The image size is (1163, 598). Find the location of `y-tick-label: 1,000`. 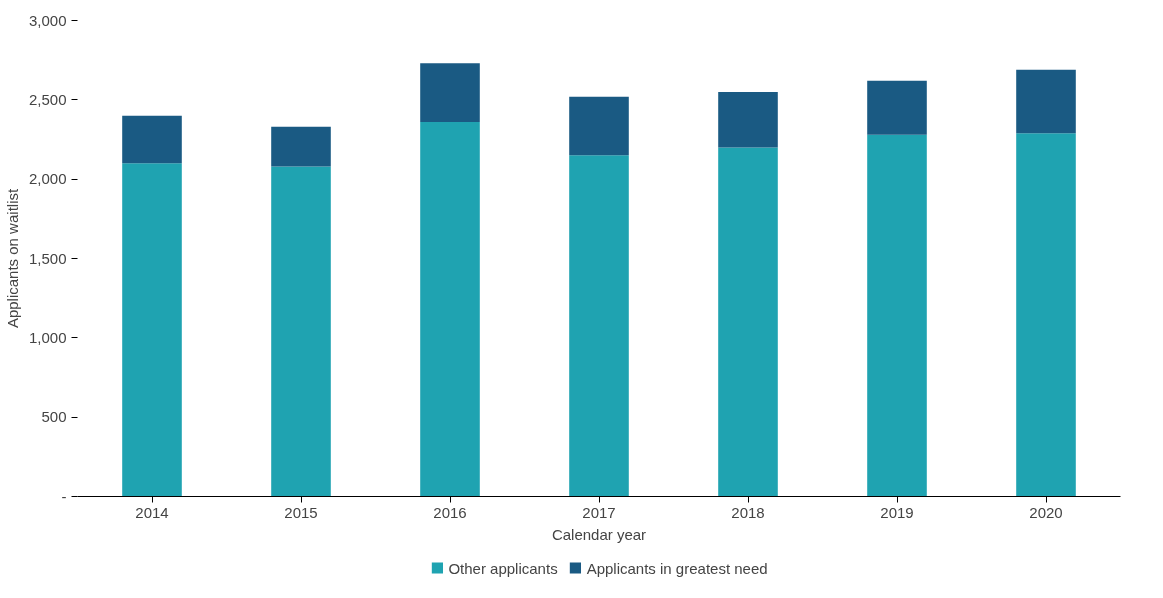

y-tick-label: 1,000 is located at coordinates (47, 337).